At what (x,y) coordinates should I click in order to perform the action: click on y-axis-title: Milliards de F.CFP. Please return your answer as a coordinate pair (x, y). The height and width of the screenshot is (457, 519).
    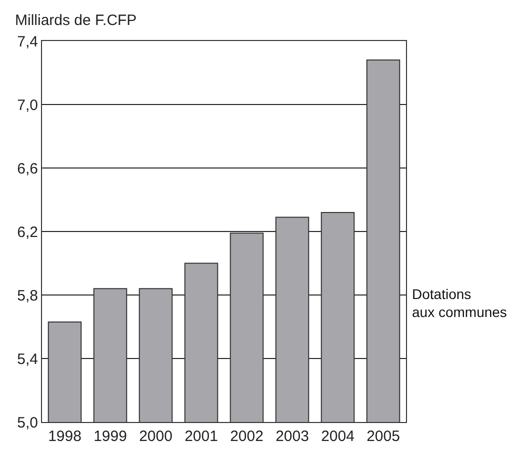
    Looking at the image, I should click on (76, 20).